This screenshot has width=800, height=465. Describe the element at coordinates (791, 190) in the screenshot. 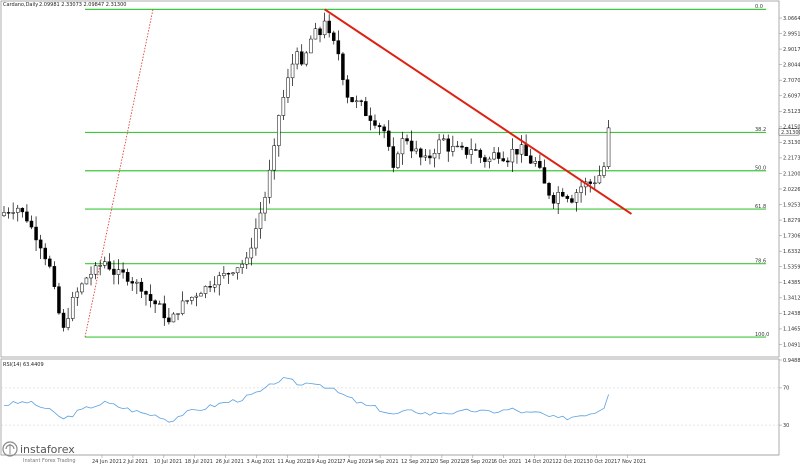

I see `price-tick-label: 2.02265` at that location.